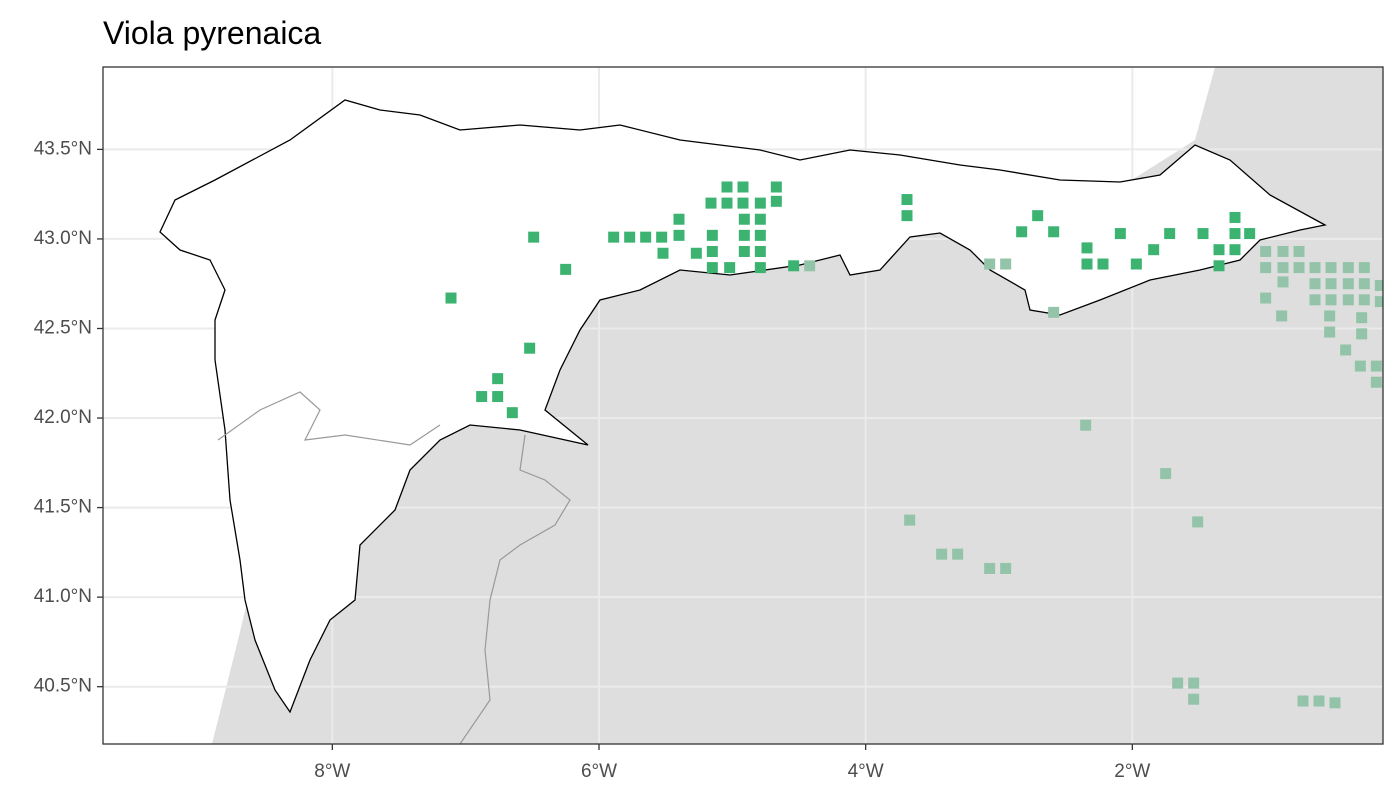 The image size is (1400, 800). I want to click on y-tick-label: 42.5°N, so click(63, 328).